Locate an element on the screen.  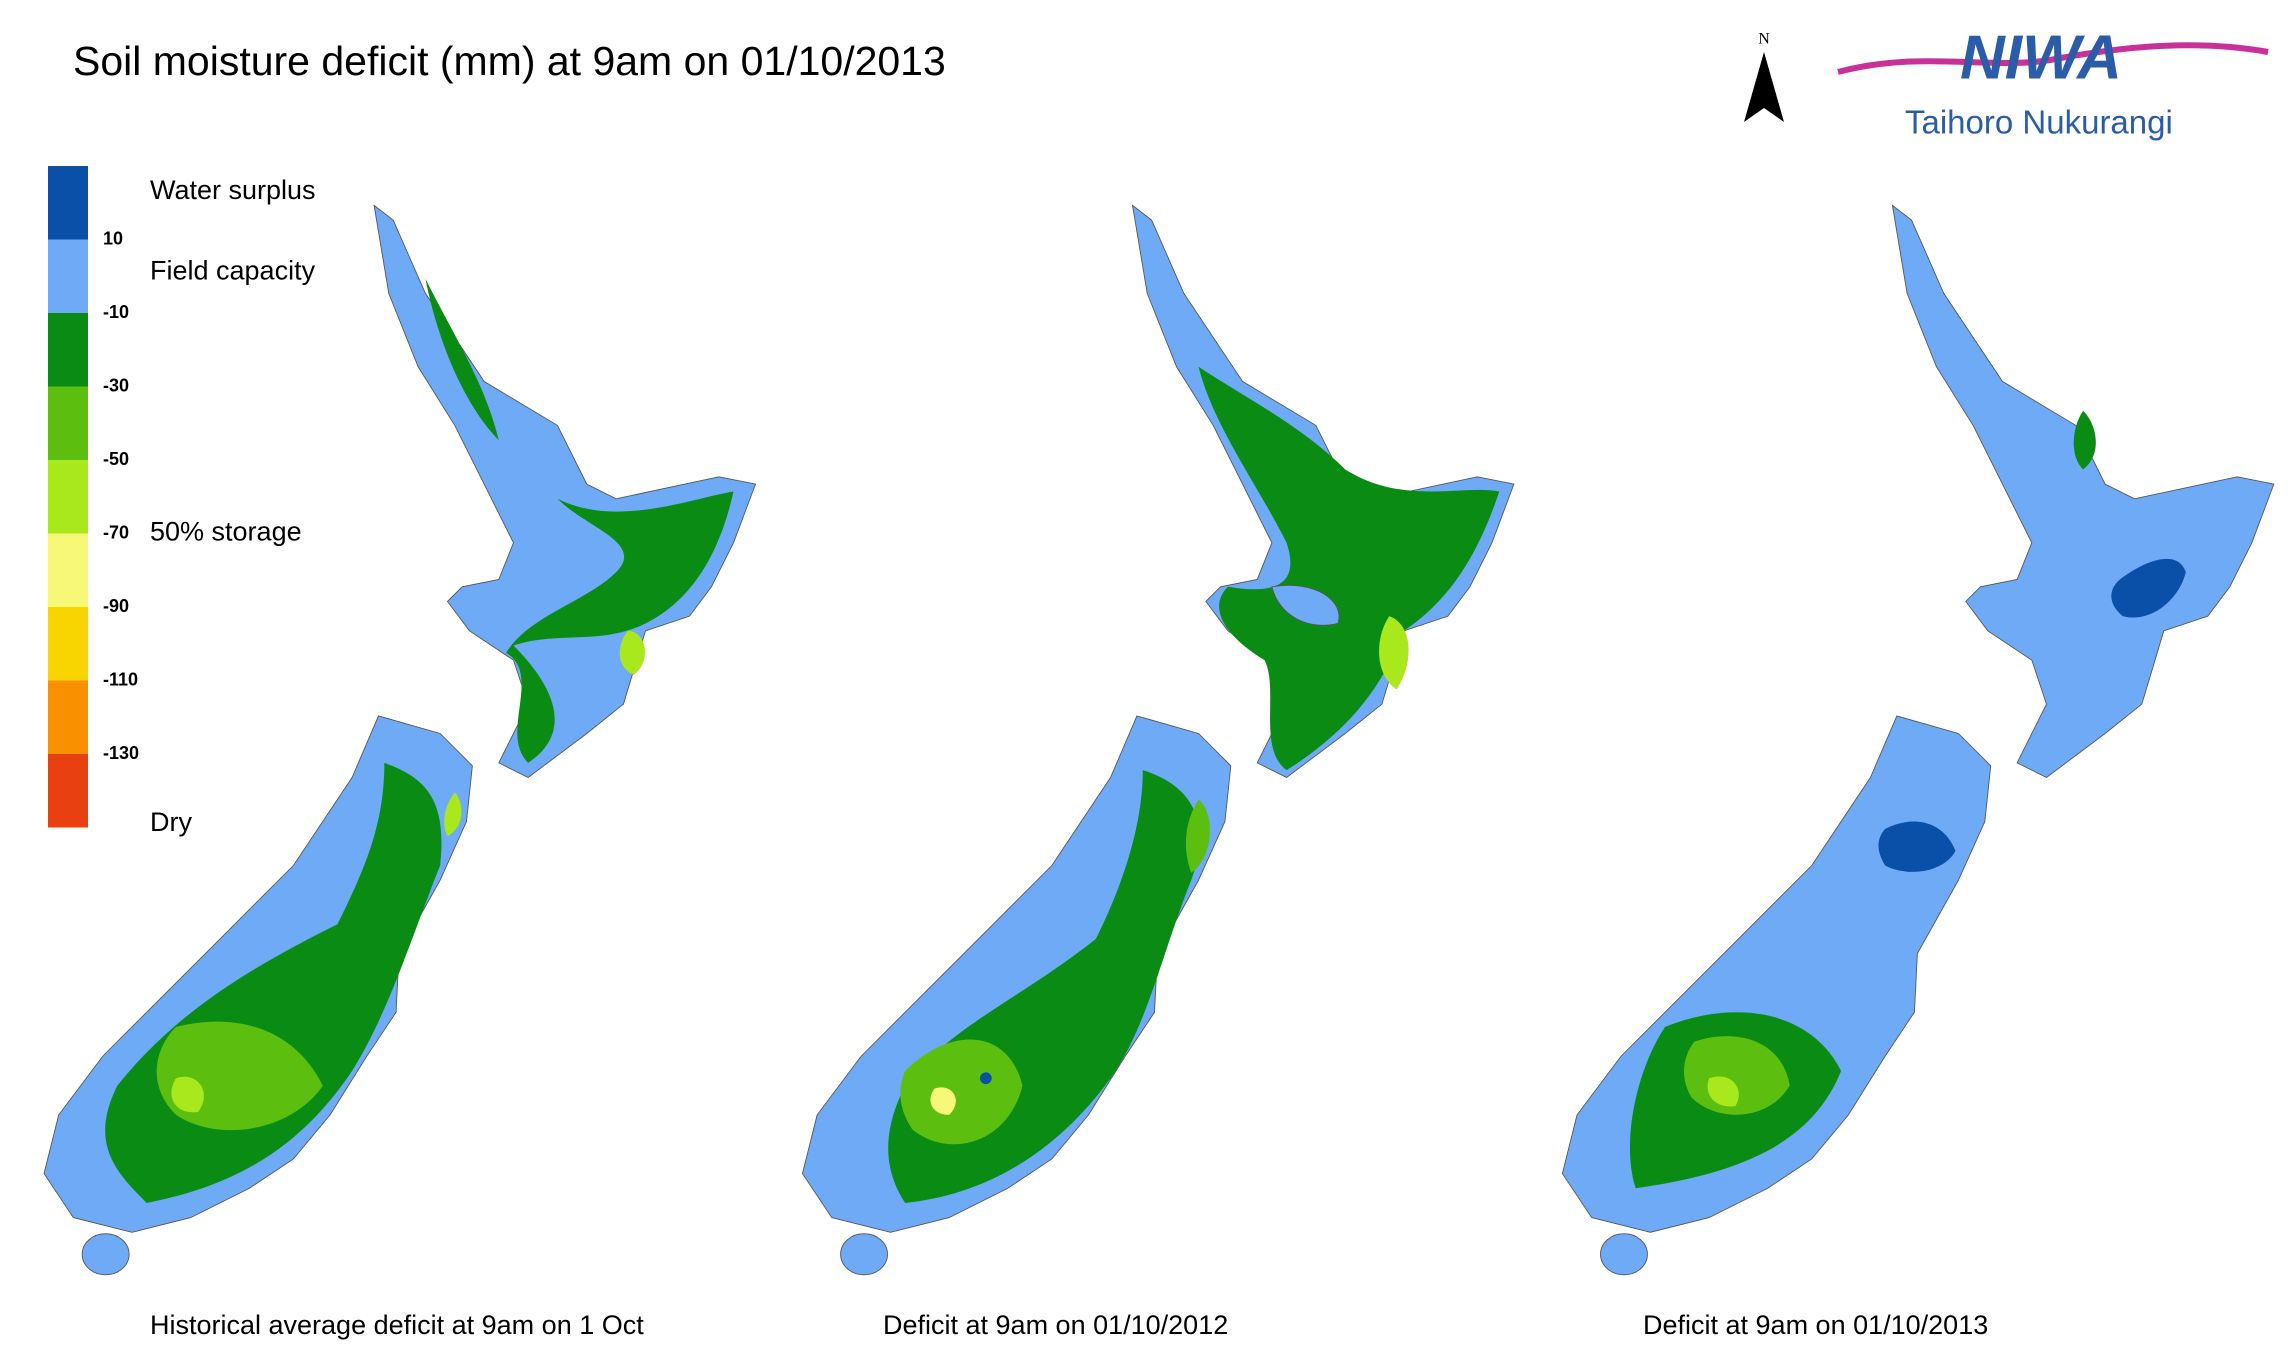
logo: N NIWA Taihoro Nukurangi is located at coordinates (2006, 82).